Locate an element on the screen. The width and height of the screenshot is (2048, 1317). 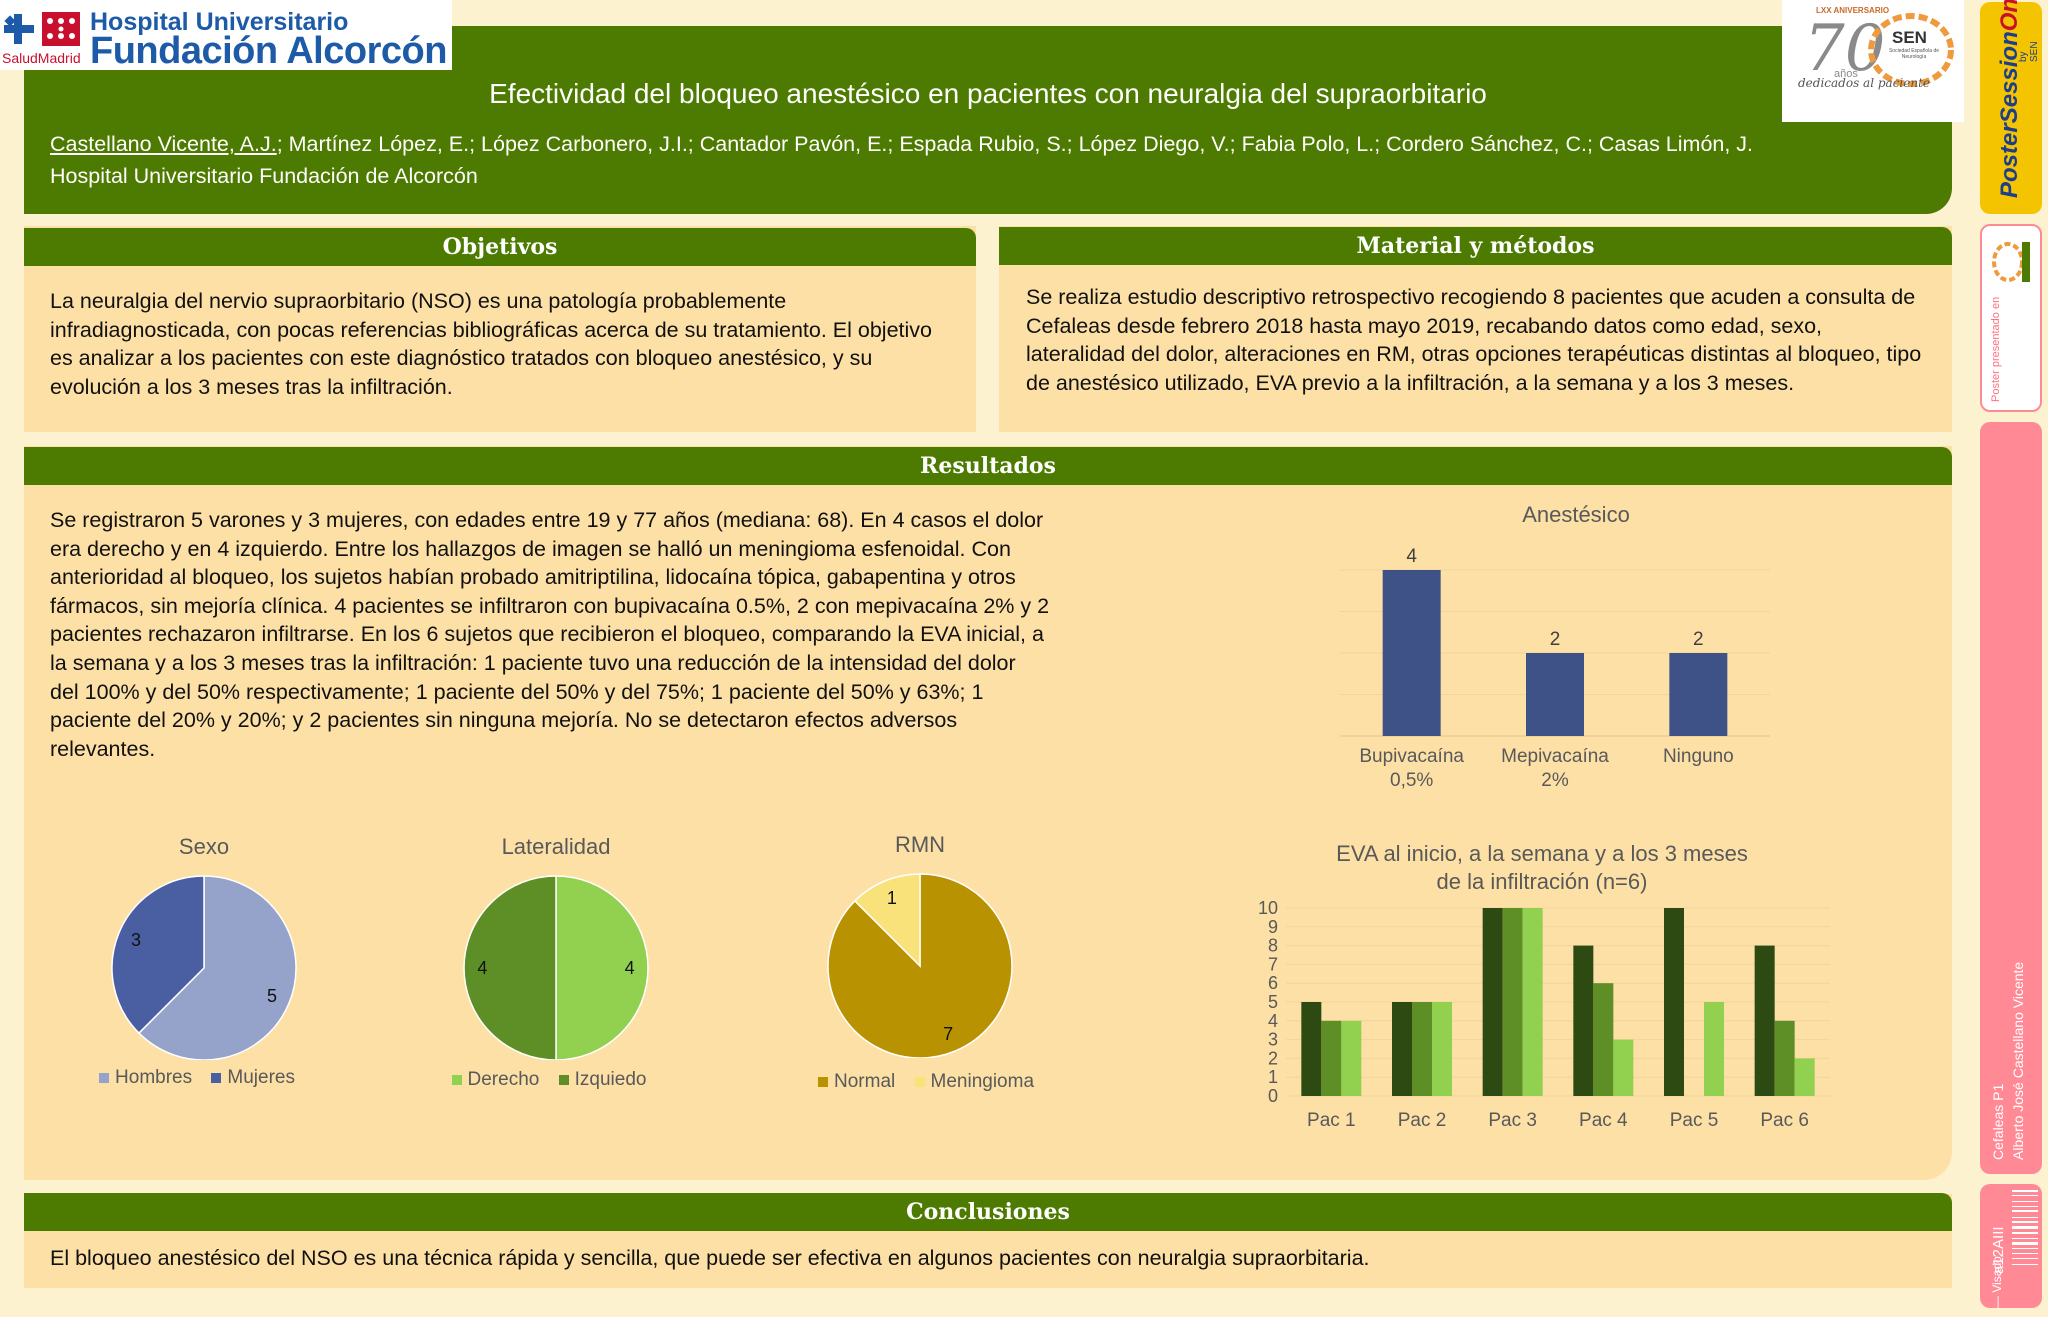
sexo-pie: 53 is located at coordinates (204, 968).